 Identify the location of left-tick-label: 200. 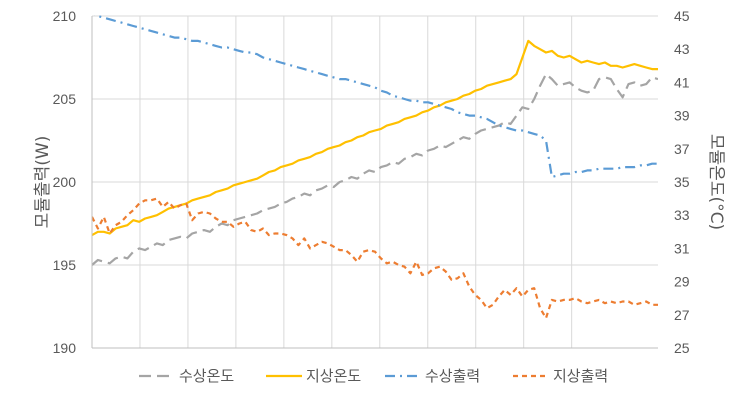
(65, 182).